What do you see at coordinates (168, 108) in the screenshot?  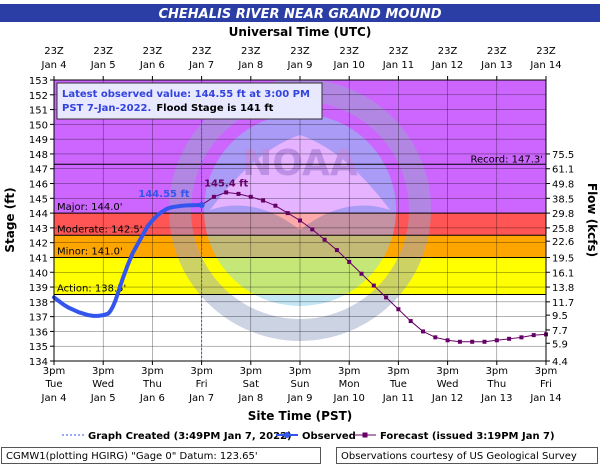 I see `info-line-2: PST 7-Jan-2022. Flood Stage is 141 ft` at bounding box center [168, 108].